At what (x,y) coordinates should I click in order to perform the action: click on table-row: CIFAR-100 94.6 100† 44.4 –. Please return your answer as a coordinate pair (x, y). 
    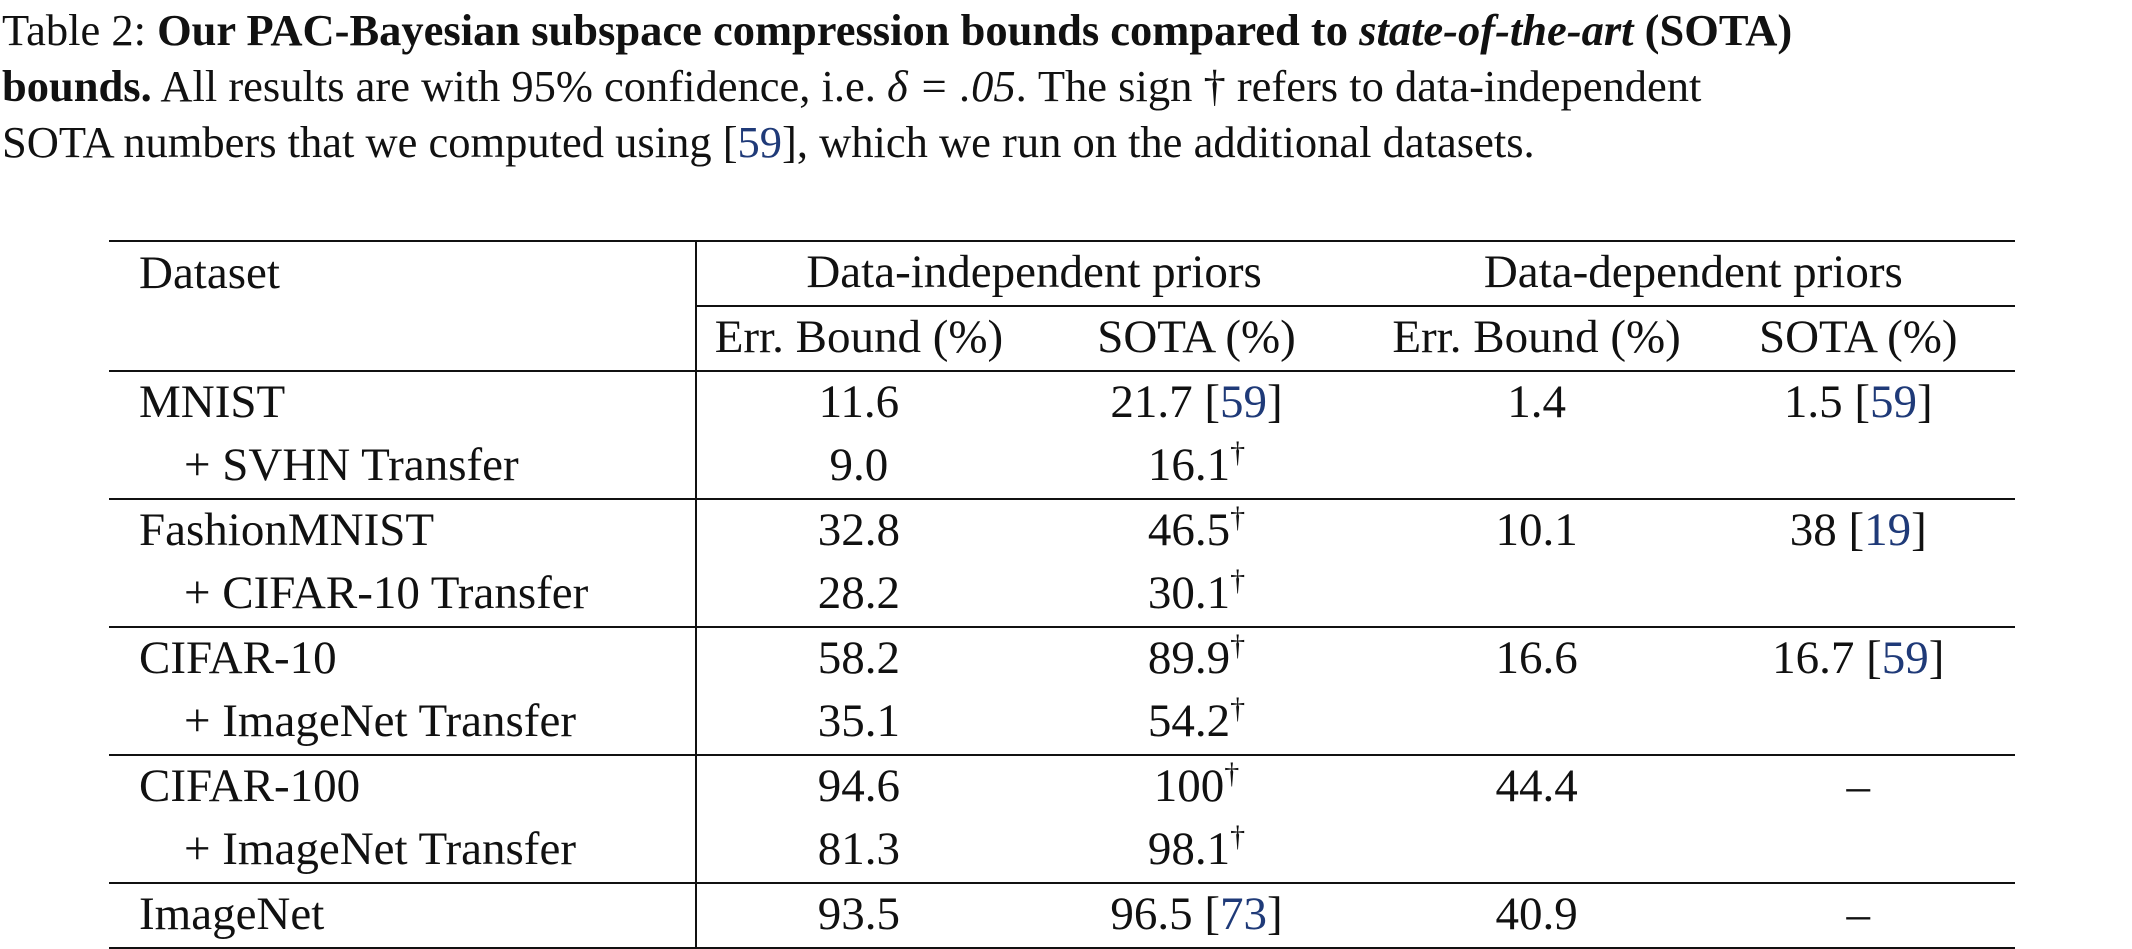
    Looking at the image, I should click on (1062, 787).